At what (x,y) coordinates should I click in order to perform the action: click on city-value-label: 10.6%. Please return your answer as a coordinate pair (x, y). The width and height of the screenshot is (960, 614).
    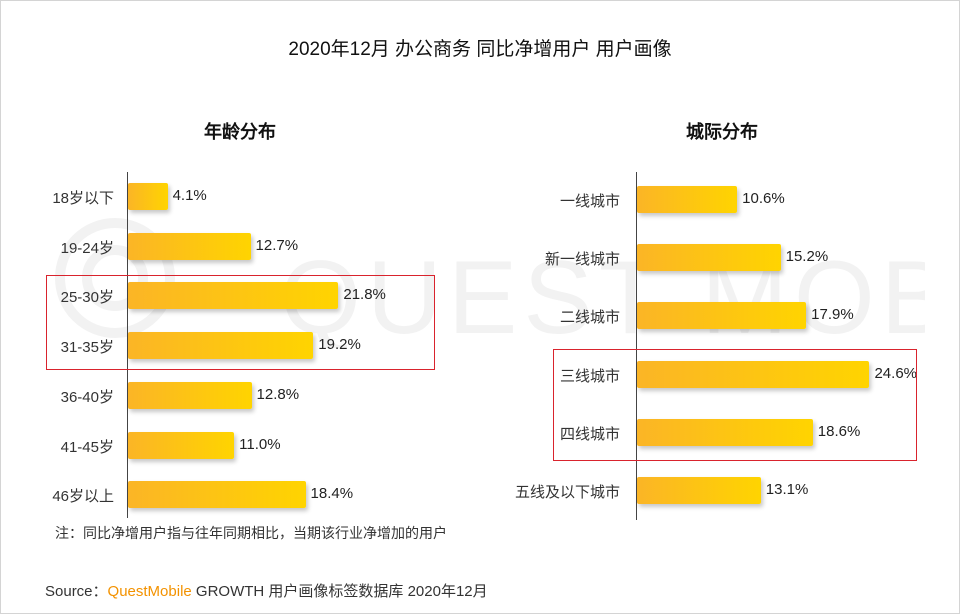
    Looking at the image, I should click on (763, 198).